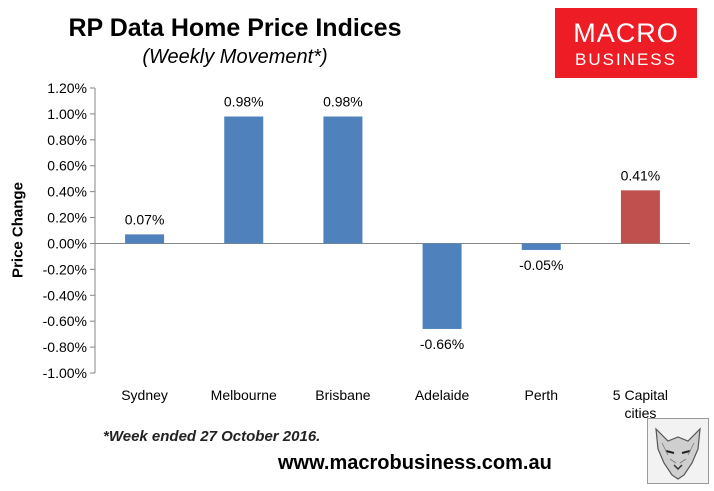  What do you see at coordinates (67, 88) in the screenshot?
I see `y-tick-label: 1.20%` at bounding box center [67, 88].